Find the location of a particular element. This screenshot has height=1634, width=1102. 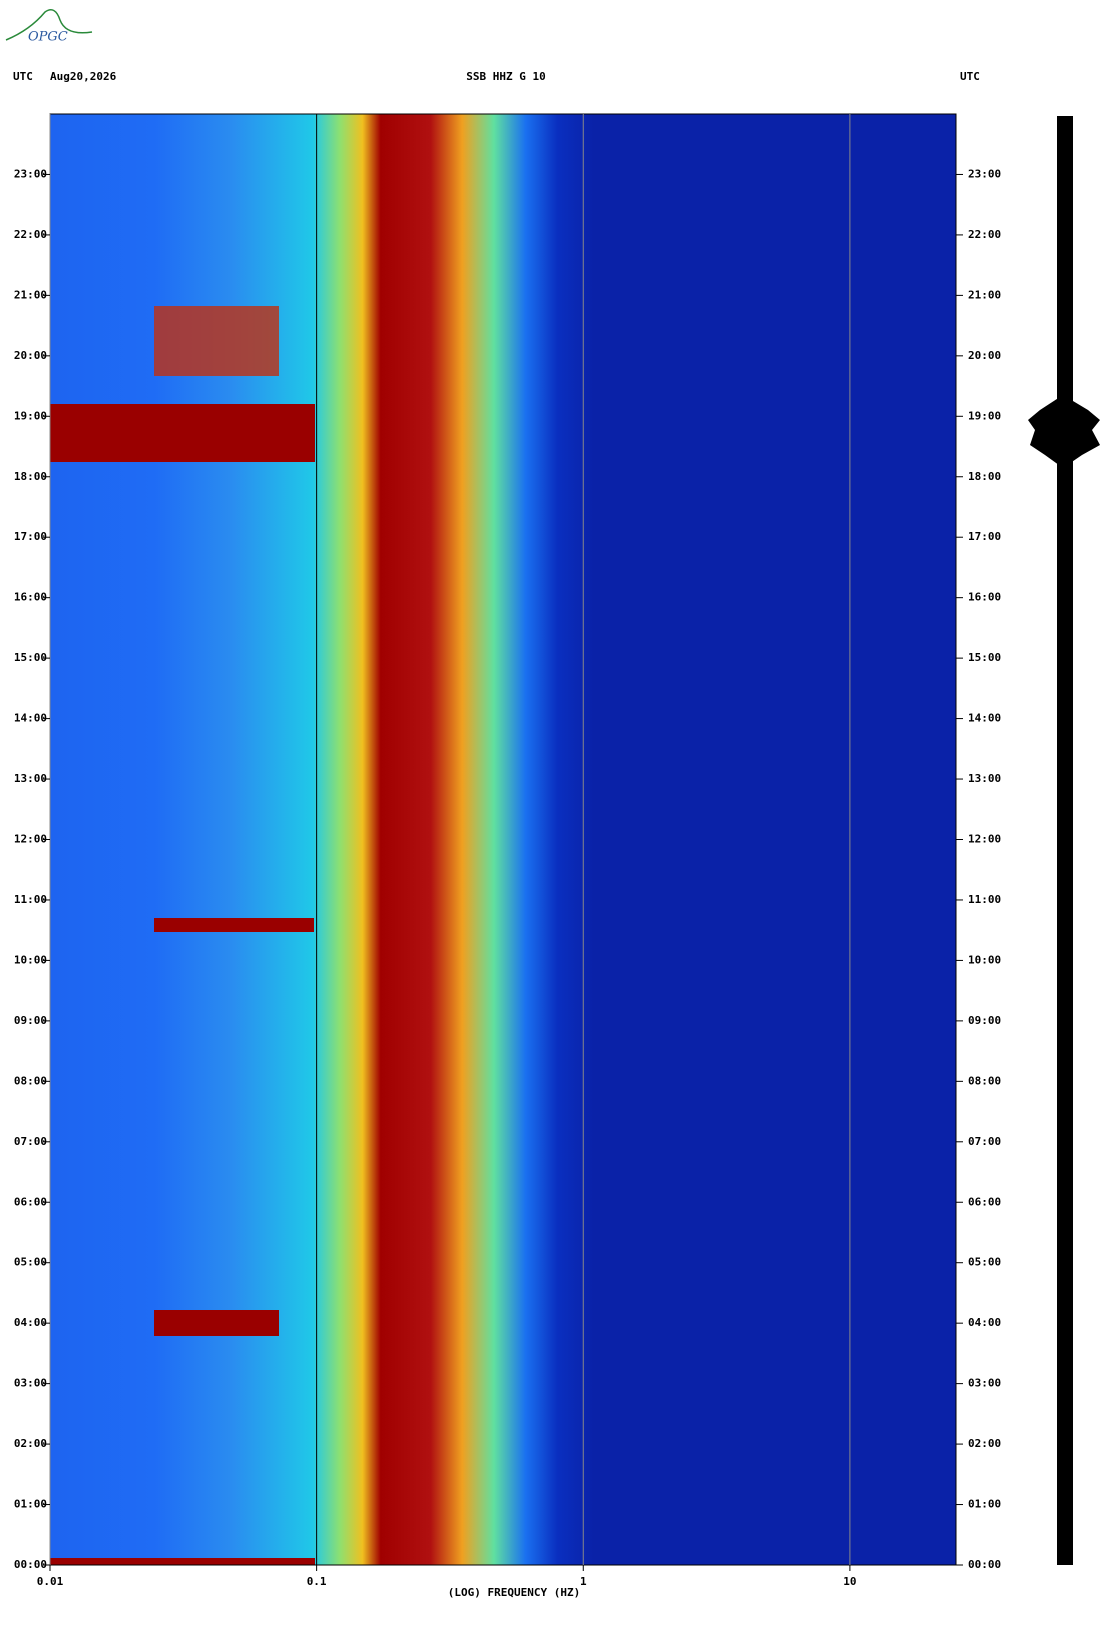

x-tick-label: 10 is located at coordinates (849, 1581).